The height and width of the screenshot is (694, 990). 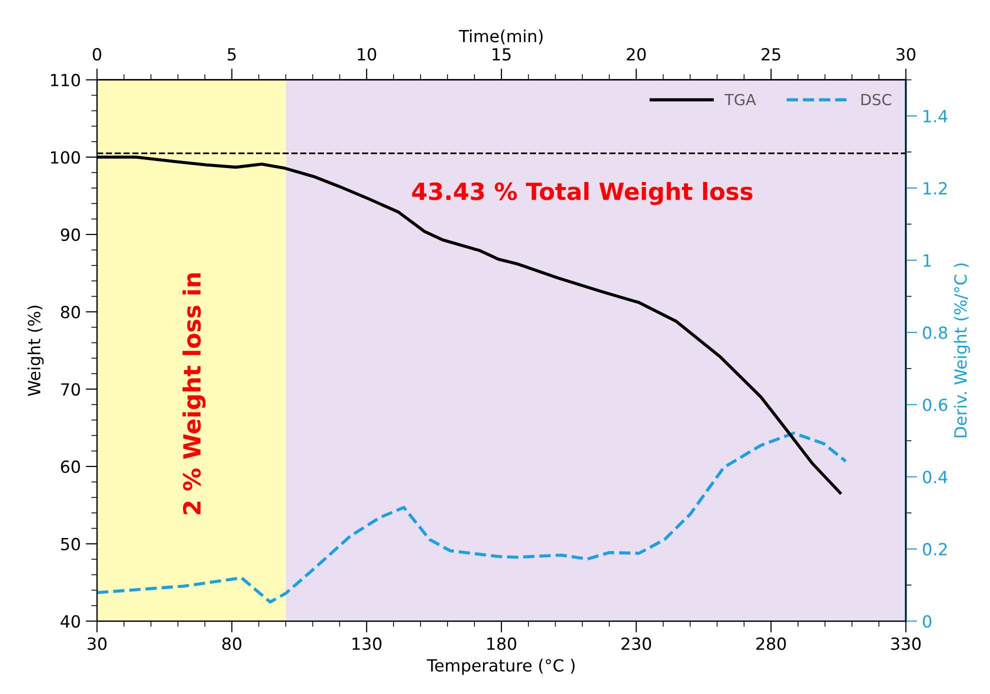 What do you see at coordinates (636, 54) in the screenshot?
I see `x2-tick-label: 20` at bounding box center [636, 54].